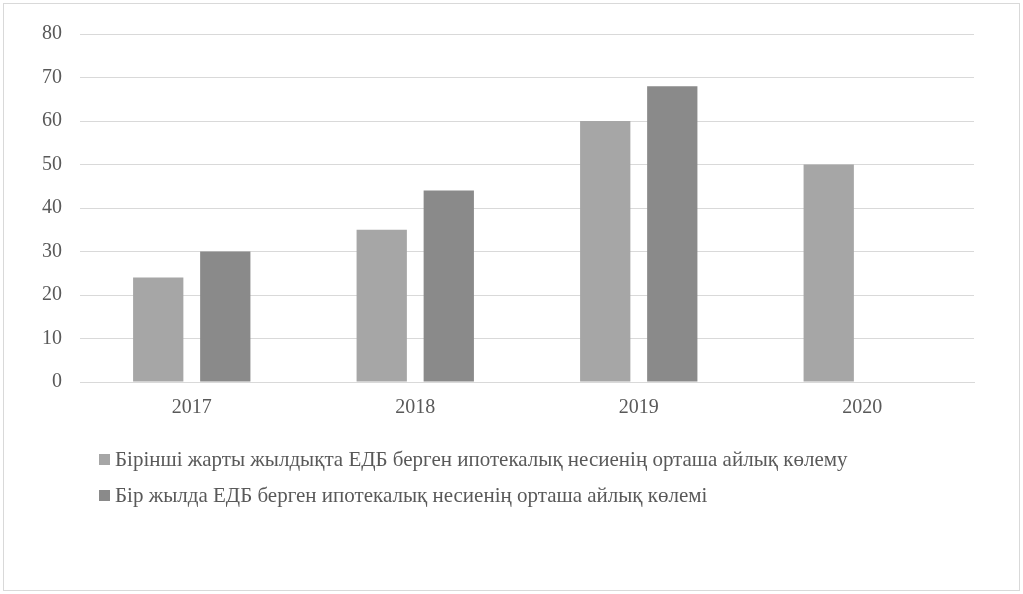 Image resolution: width=1023 pixels, height=594 pixels. I want to click on x-tick-label: 2017, so click(191, 406).